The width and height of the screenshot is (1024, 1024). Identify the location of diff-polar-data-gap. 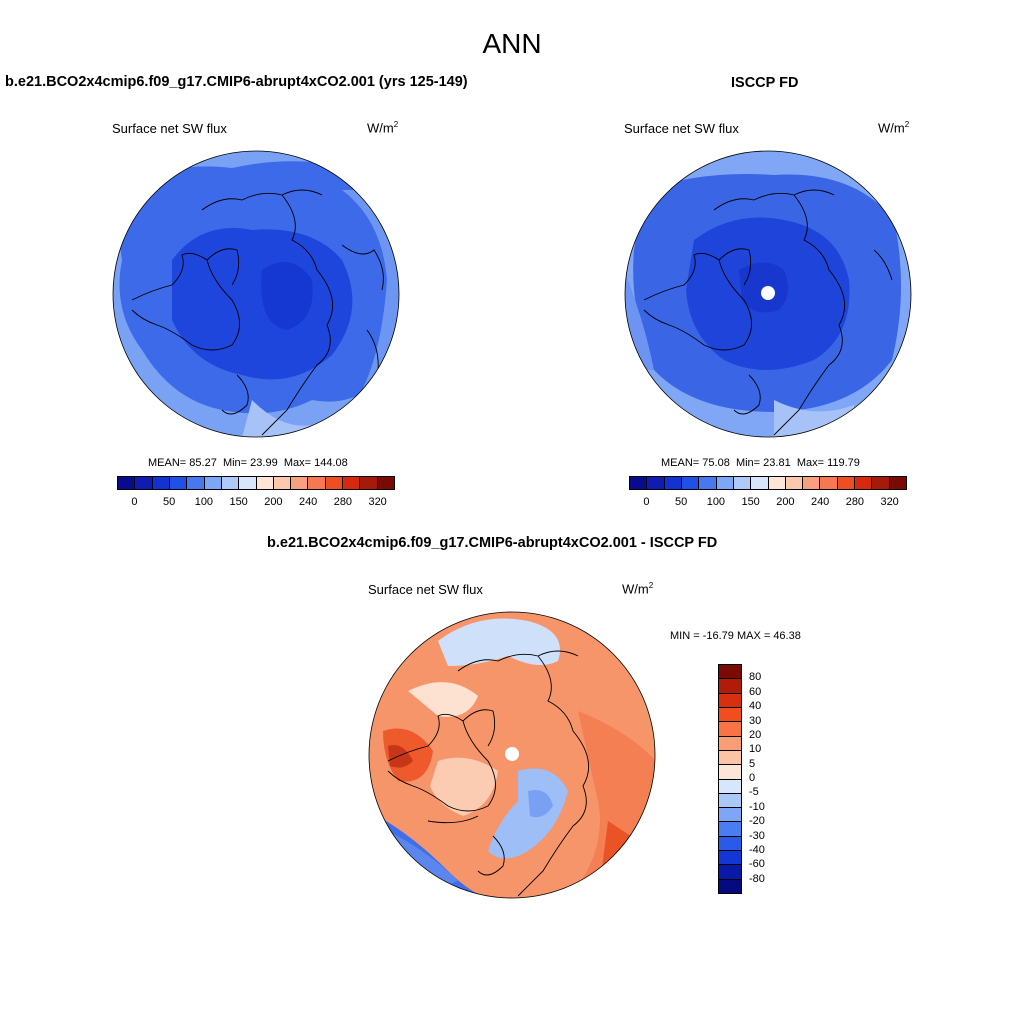
(512, 754).